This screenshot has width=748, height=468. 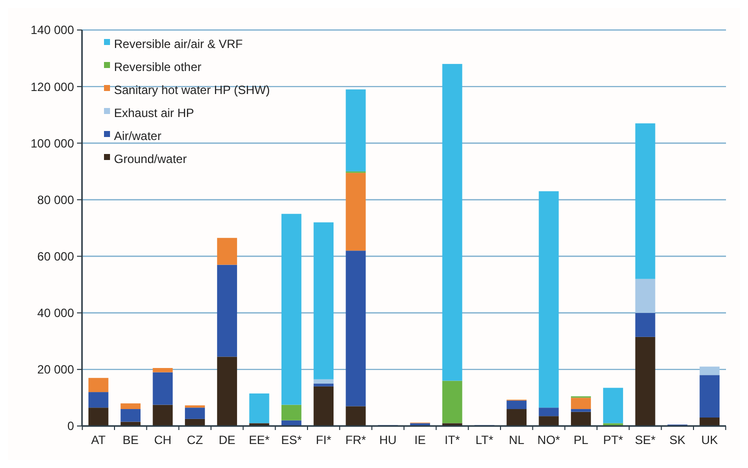 What do you see at coordinates (645, 440) in the screenshot?
I see `x-tick-label: SE*` at bounding box center [645, 440].